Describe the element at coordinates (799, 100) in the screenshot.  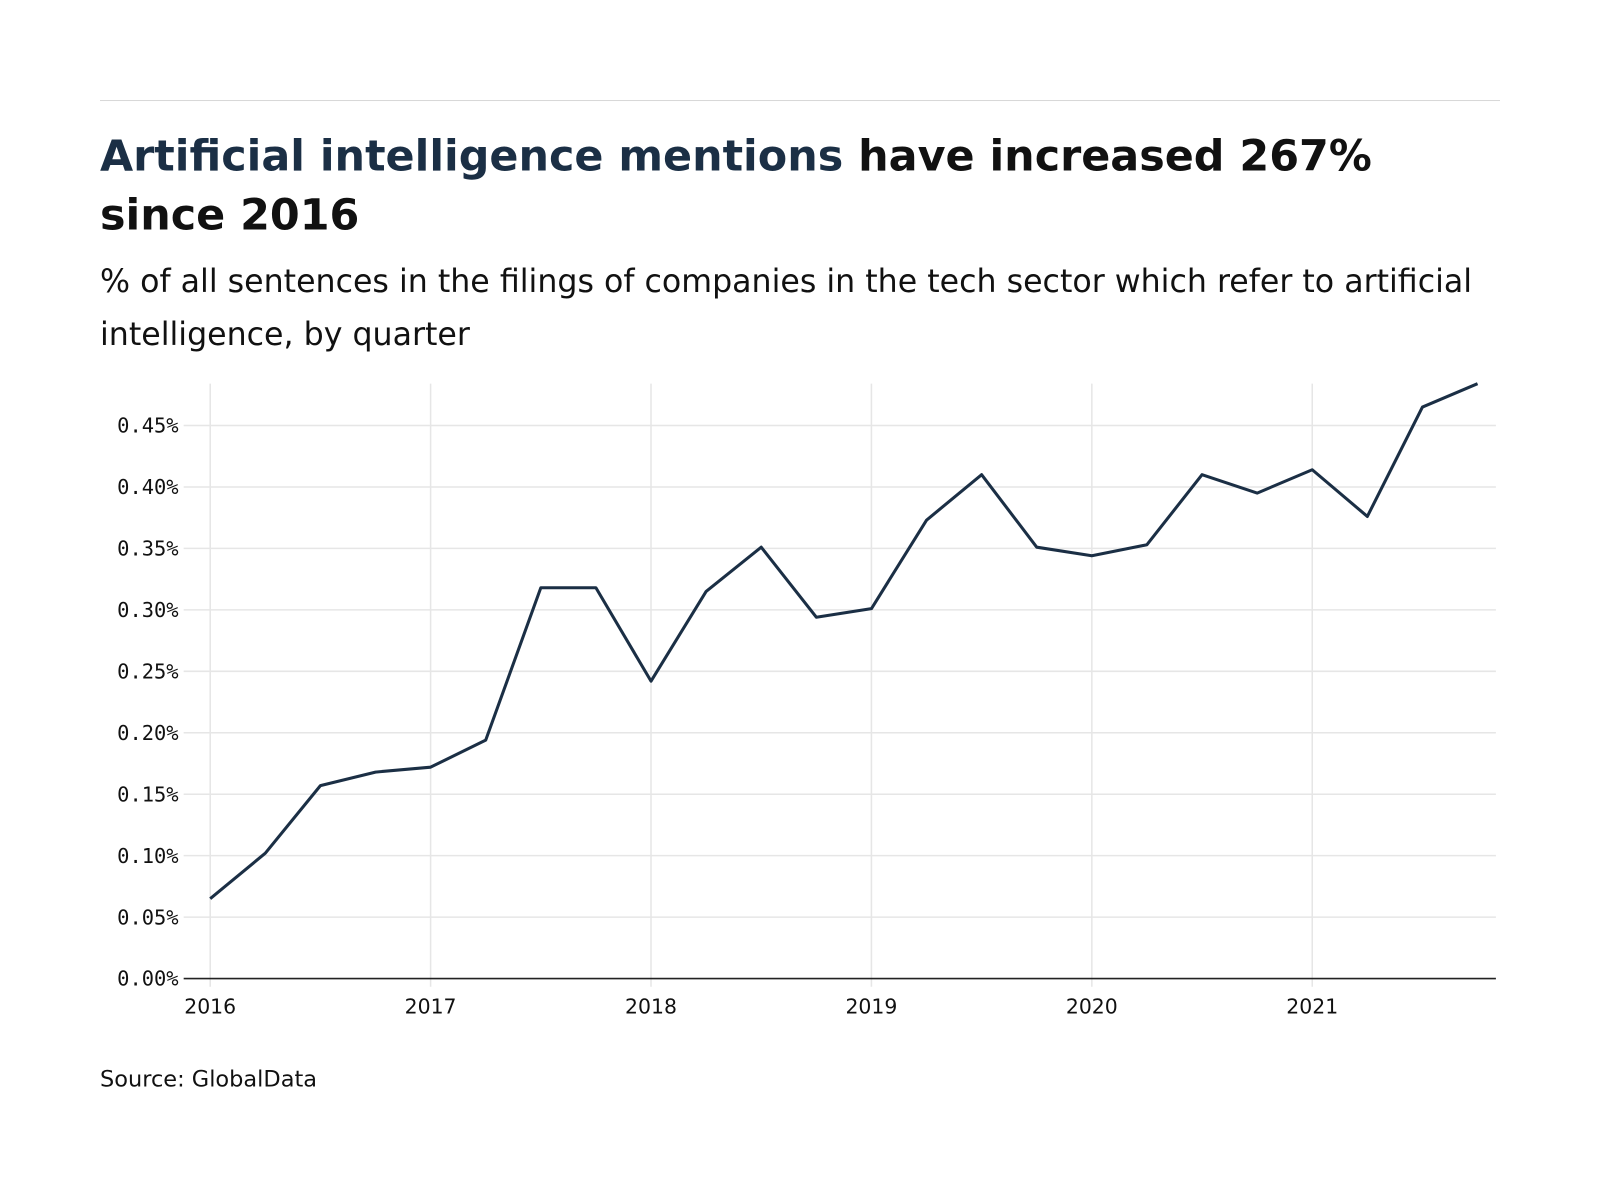
I see `top-divider` at that location.